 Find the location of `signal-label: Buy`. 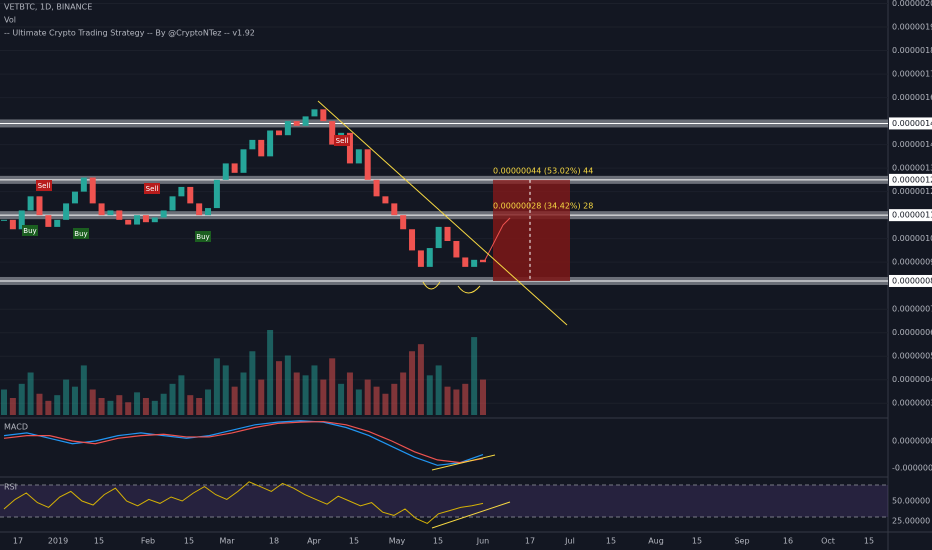

signal-label: Buy is located at coordinates (29, 231).